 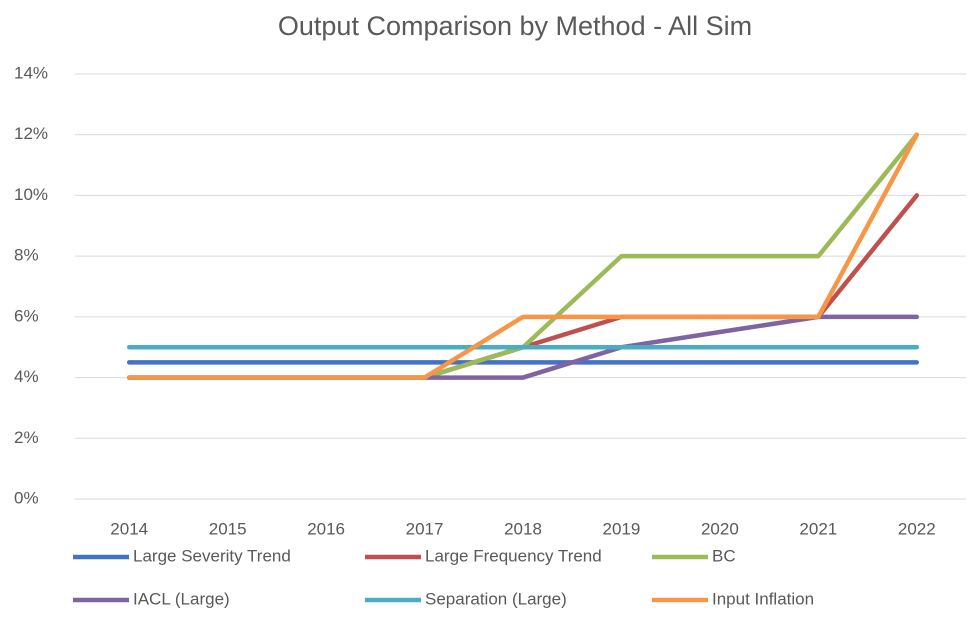 I want to click on x-tick-label: 2021, so click(x=818, y=528).